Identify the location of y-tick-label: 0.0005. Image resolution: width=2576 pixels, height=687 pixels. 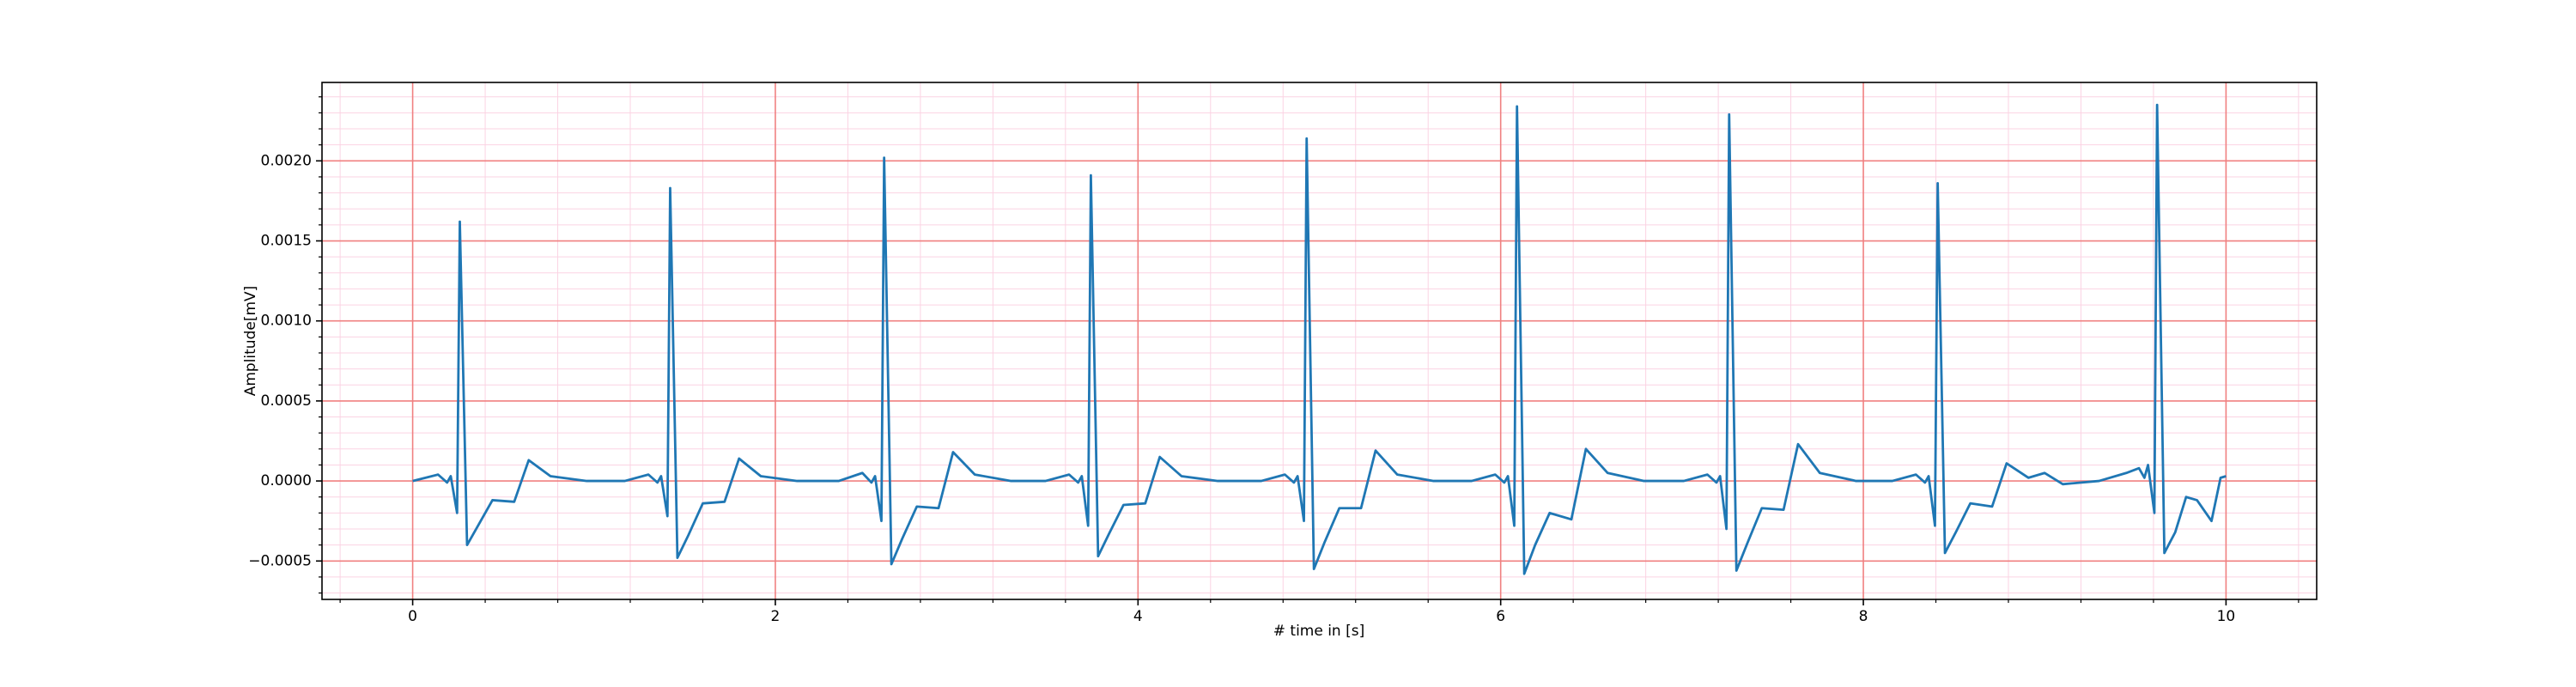
(286, 401).